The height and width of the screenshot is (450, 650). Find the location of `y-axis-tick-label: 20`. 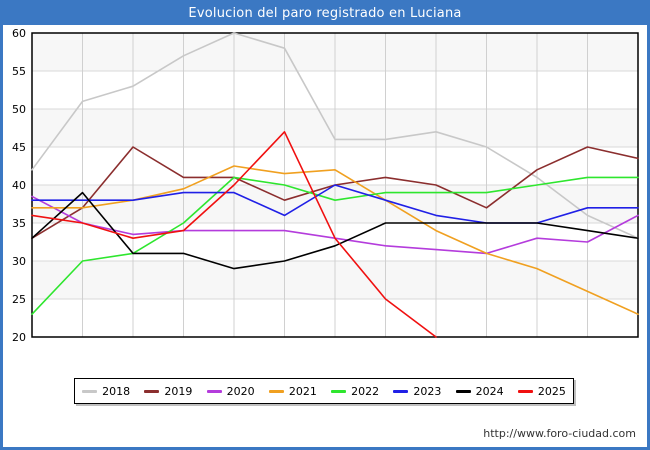

y-axis-tick-label: 20 is located at coordinates (19, 337).